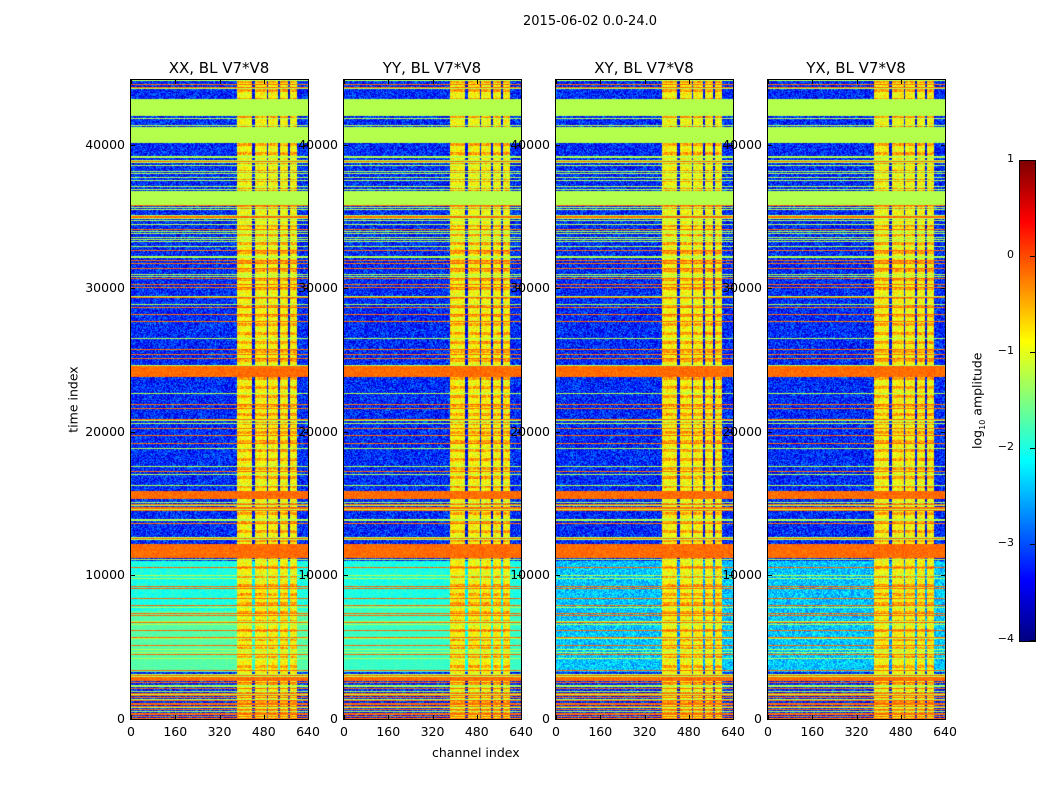  I want to click on panel-title: XX, BL V7*V8, so click(219, 68).